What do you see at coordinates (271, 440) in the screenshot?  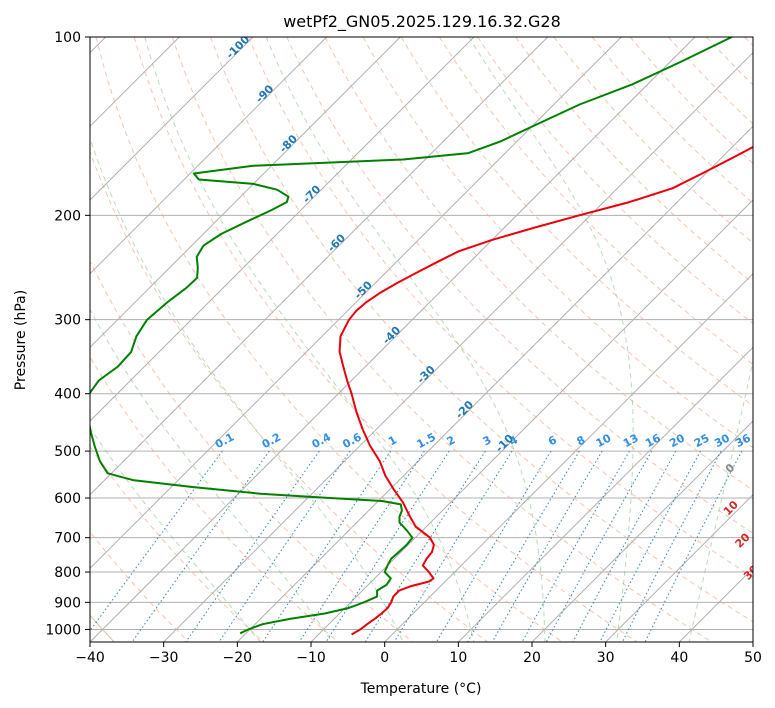 I see `mixing-ratio-label: 0.2` at bounding box center [271, 440].